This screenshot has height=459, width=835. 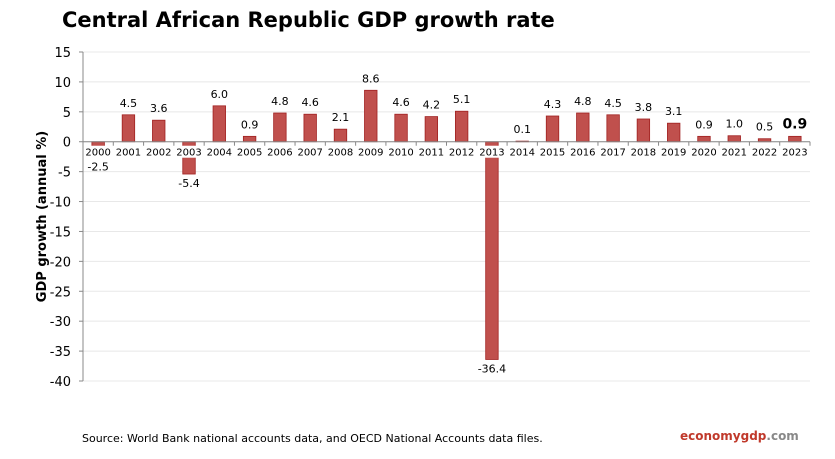 What do you see at coordinates (97, 153) in the screenshot?
I see `x-tick-label: 2000` at bounding box center [97, 153].